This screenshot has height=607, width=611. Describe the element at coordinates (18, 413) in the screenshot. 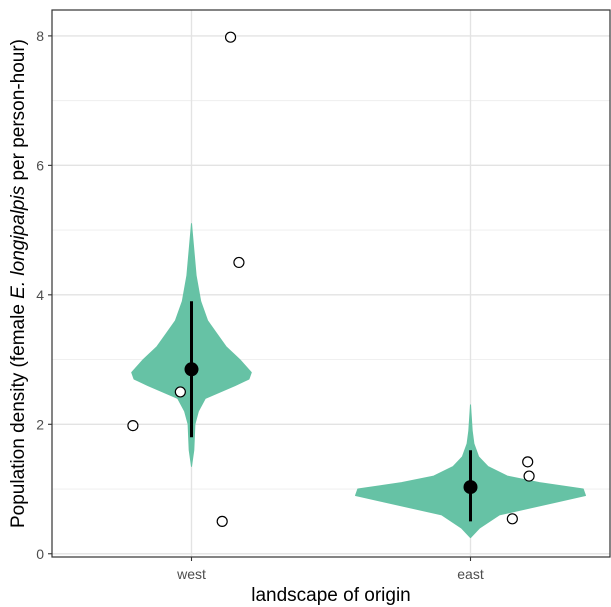

I see `y-axis-title-part-1: Population density (female` at that location.